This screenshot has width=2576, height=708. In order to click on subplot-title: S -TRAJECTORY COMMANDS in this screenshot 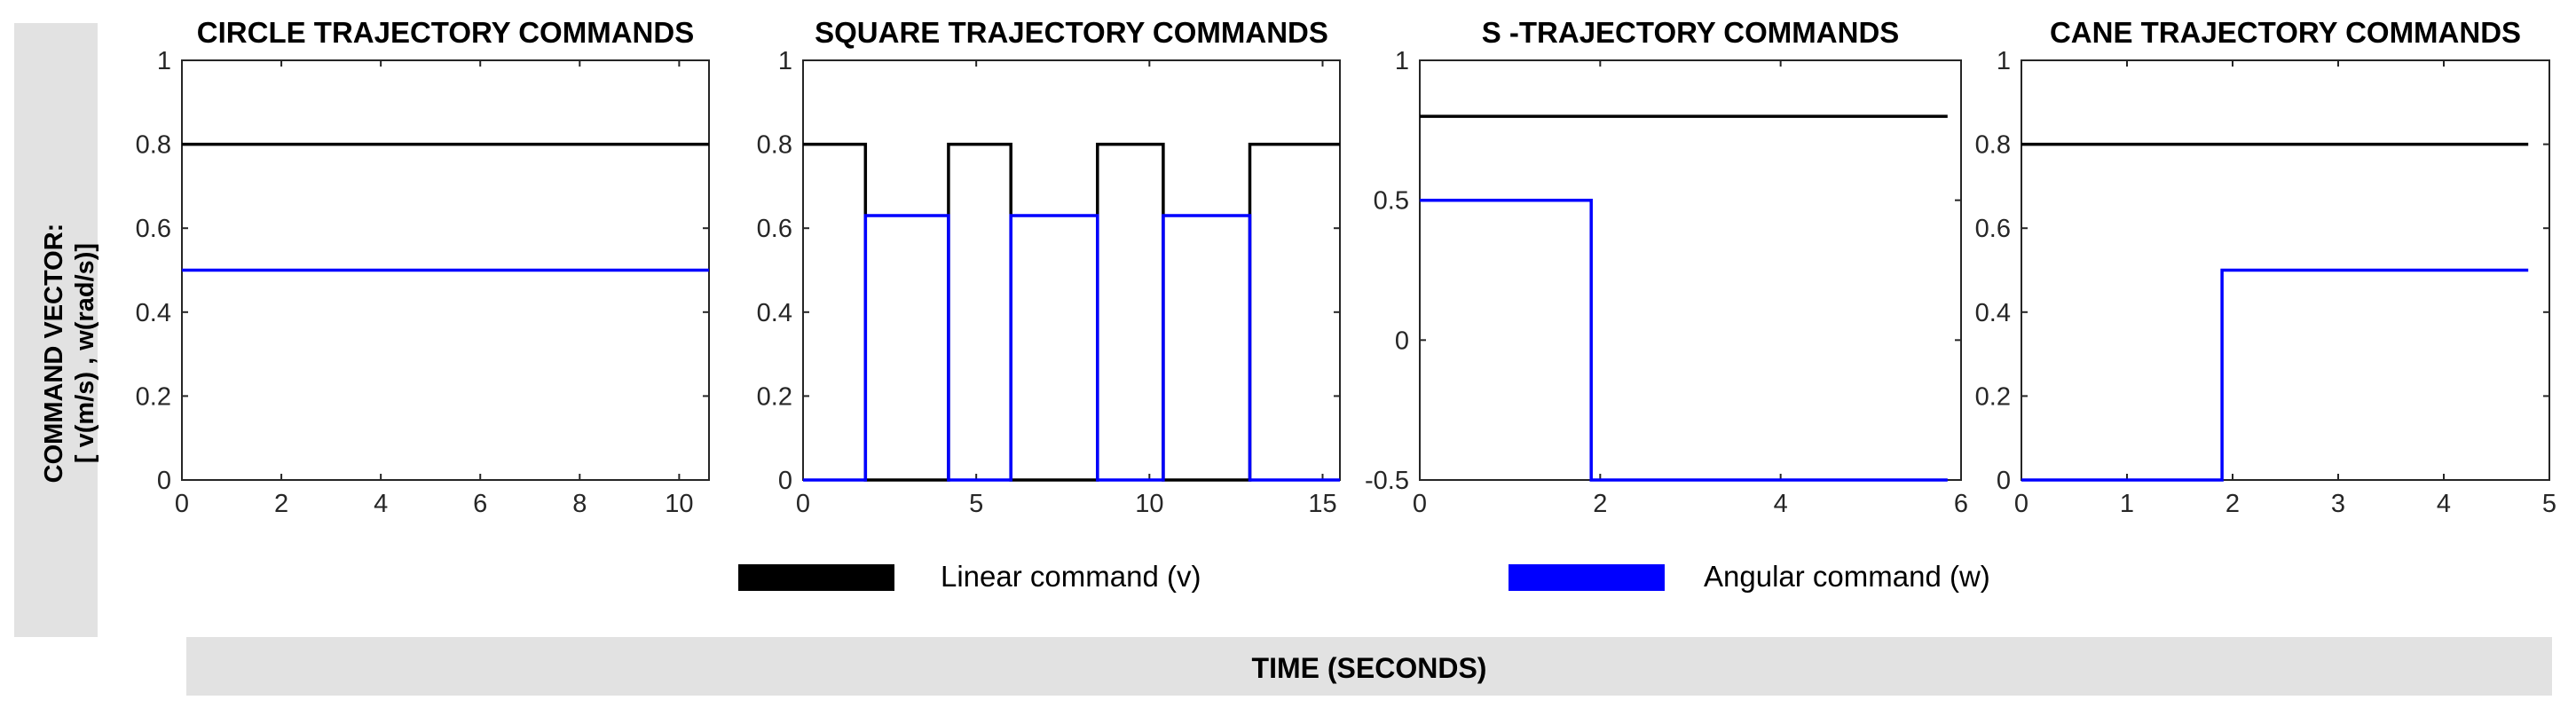, I will do `click(1691, 32)`.